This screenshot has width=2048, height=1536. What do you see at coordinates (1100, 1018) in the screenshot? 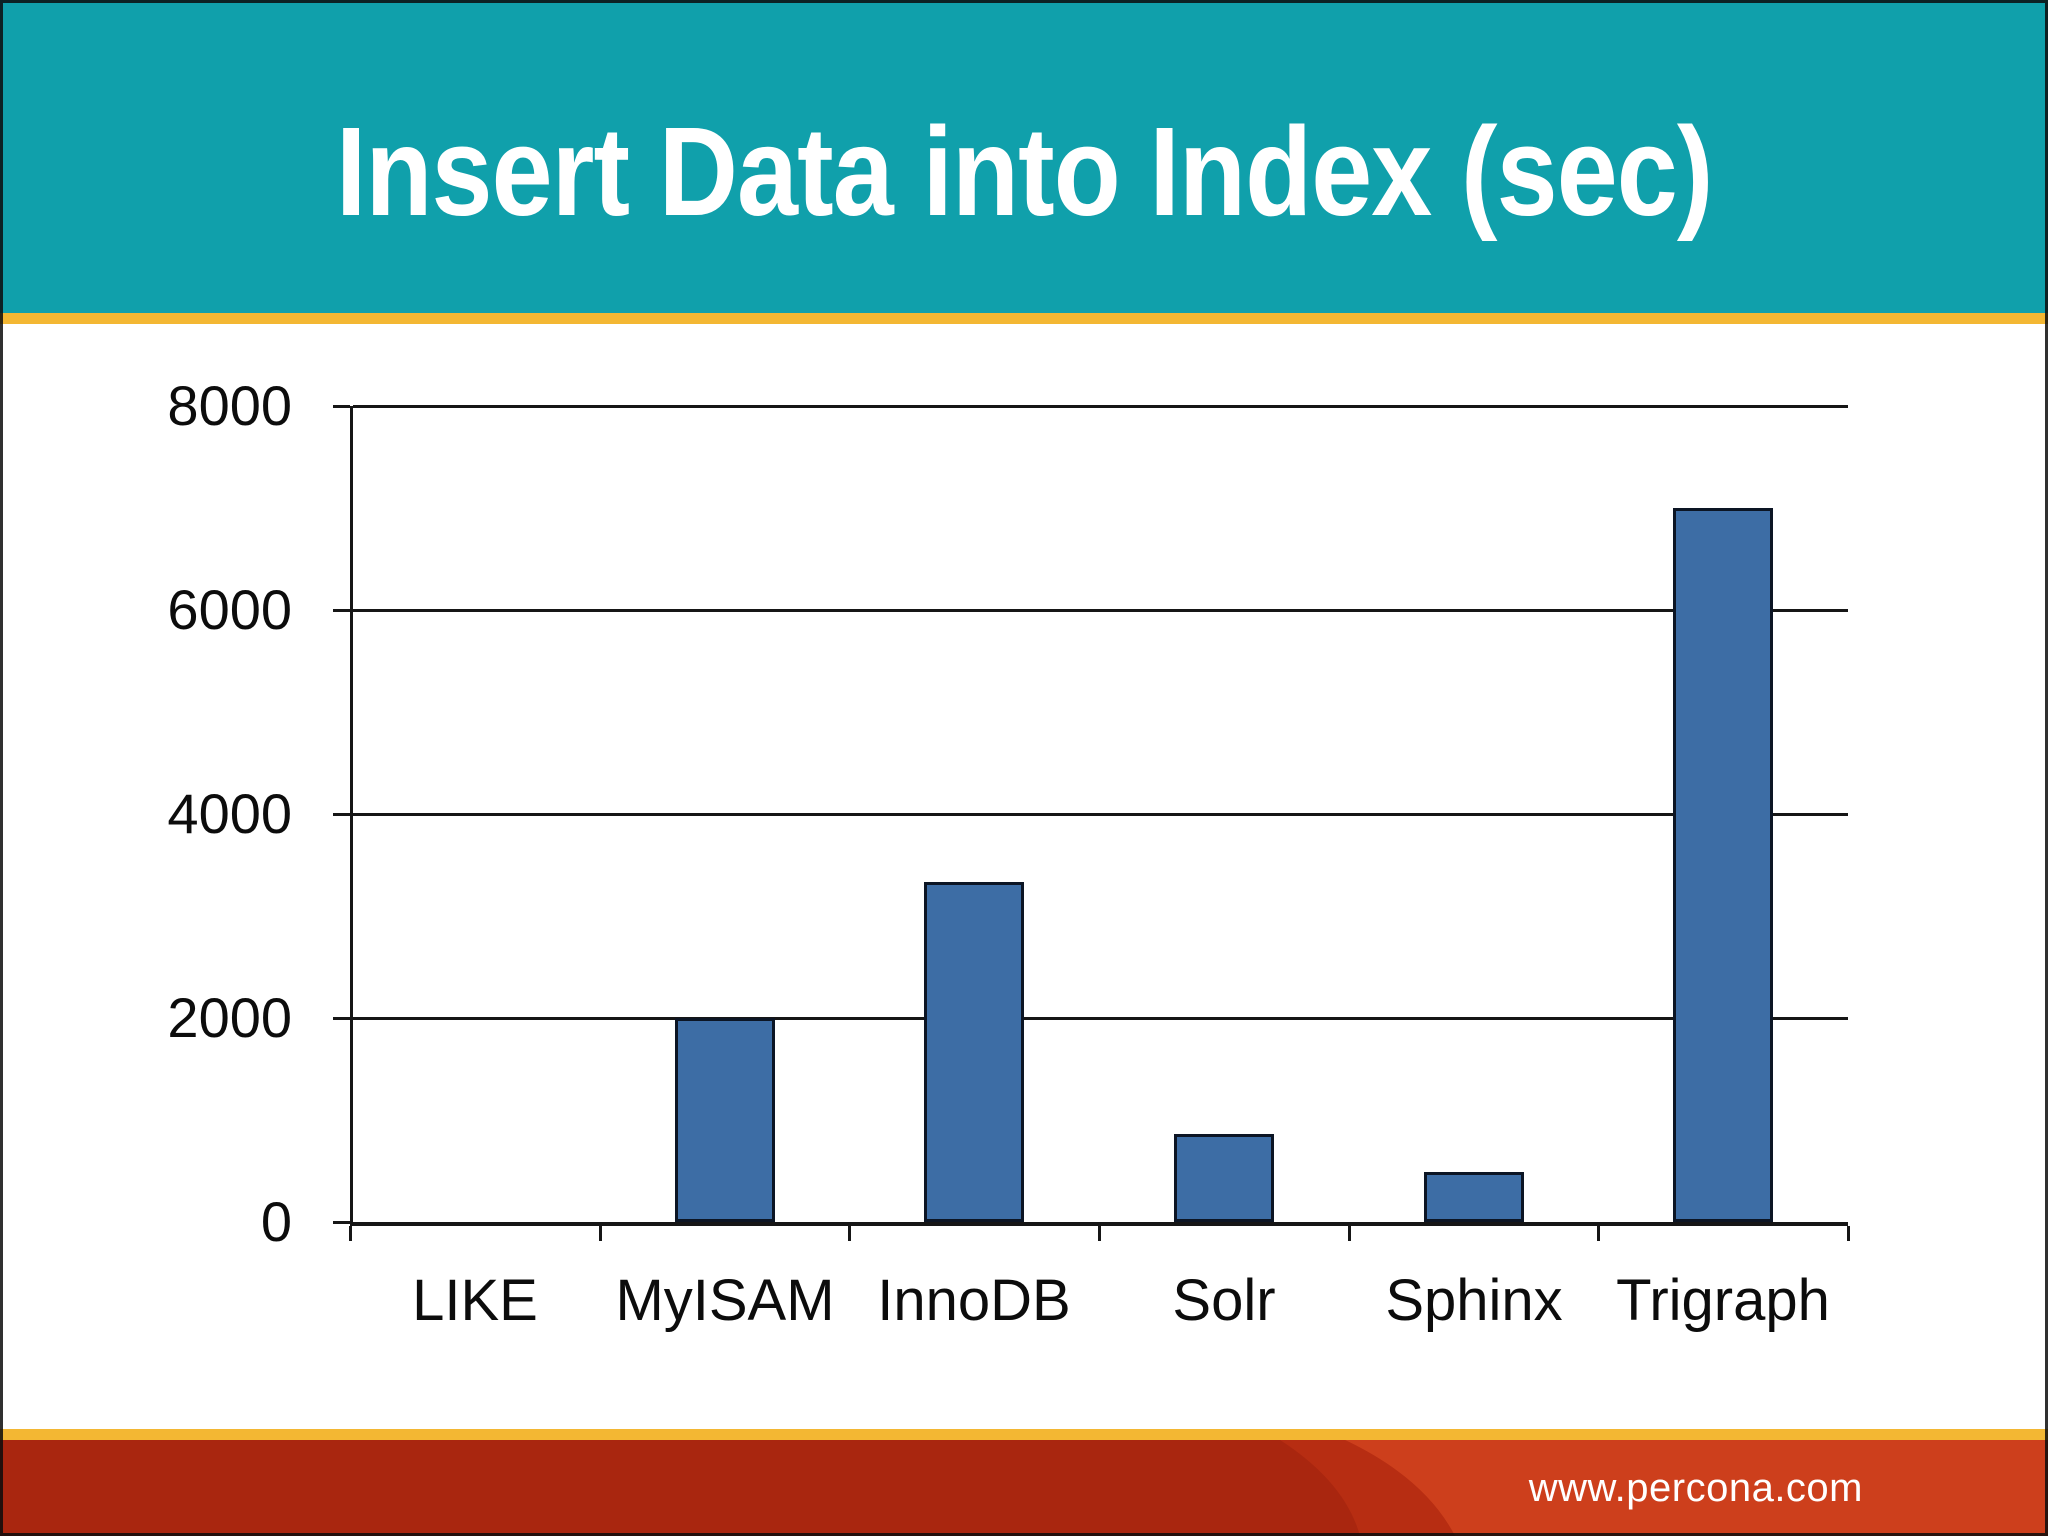
I see `gridline-2000` at bounding box center [1100, 1018].